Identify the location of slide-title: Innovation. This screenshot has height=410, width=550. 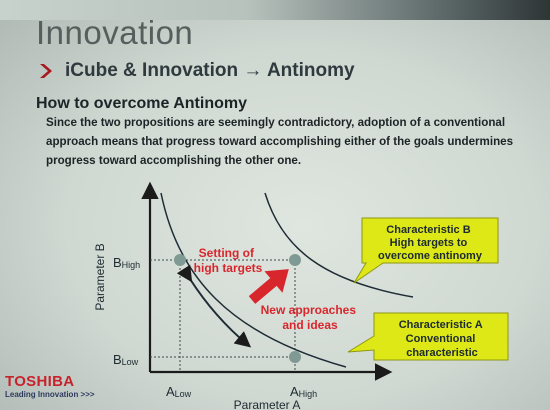
(115, 32).